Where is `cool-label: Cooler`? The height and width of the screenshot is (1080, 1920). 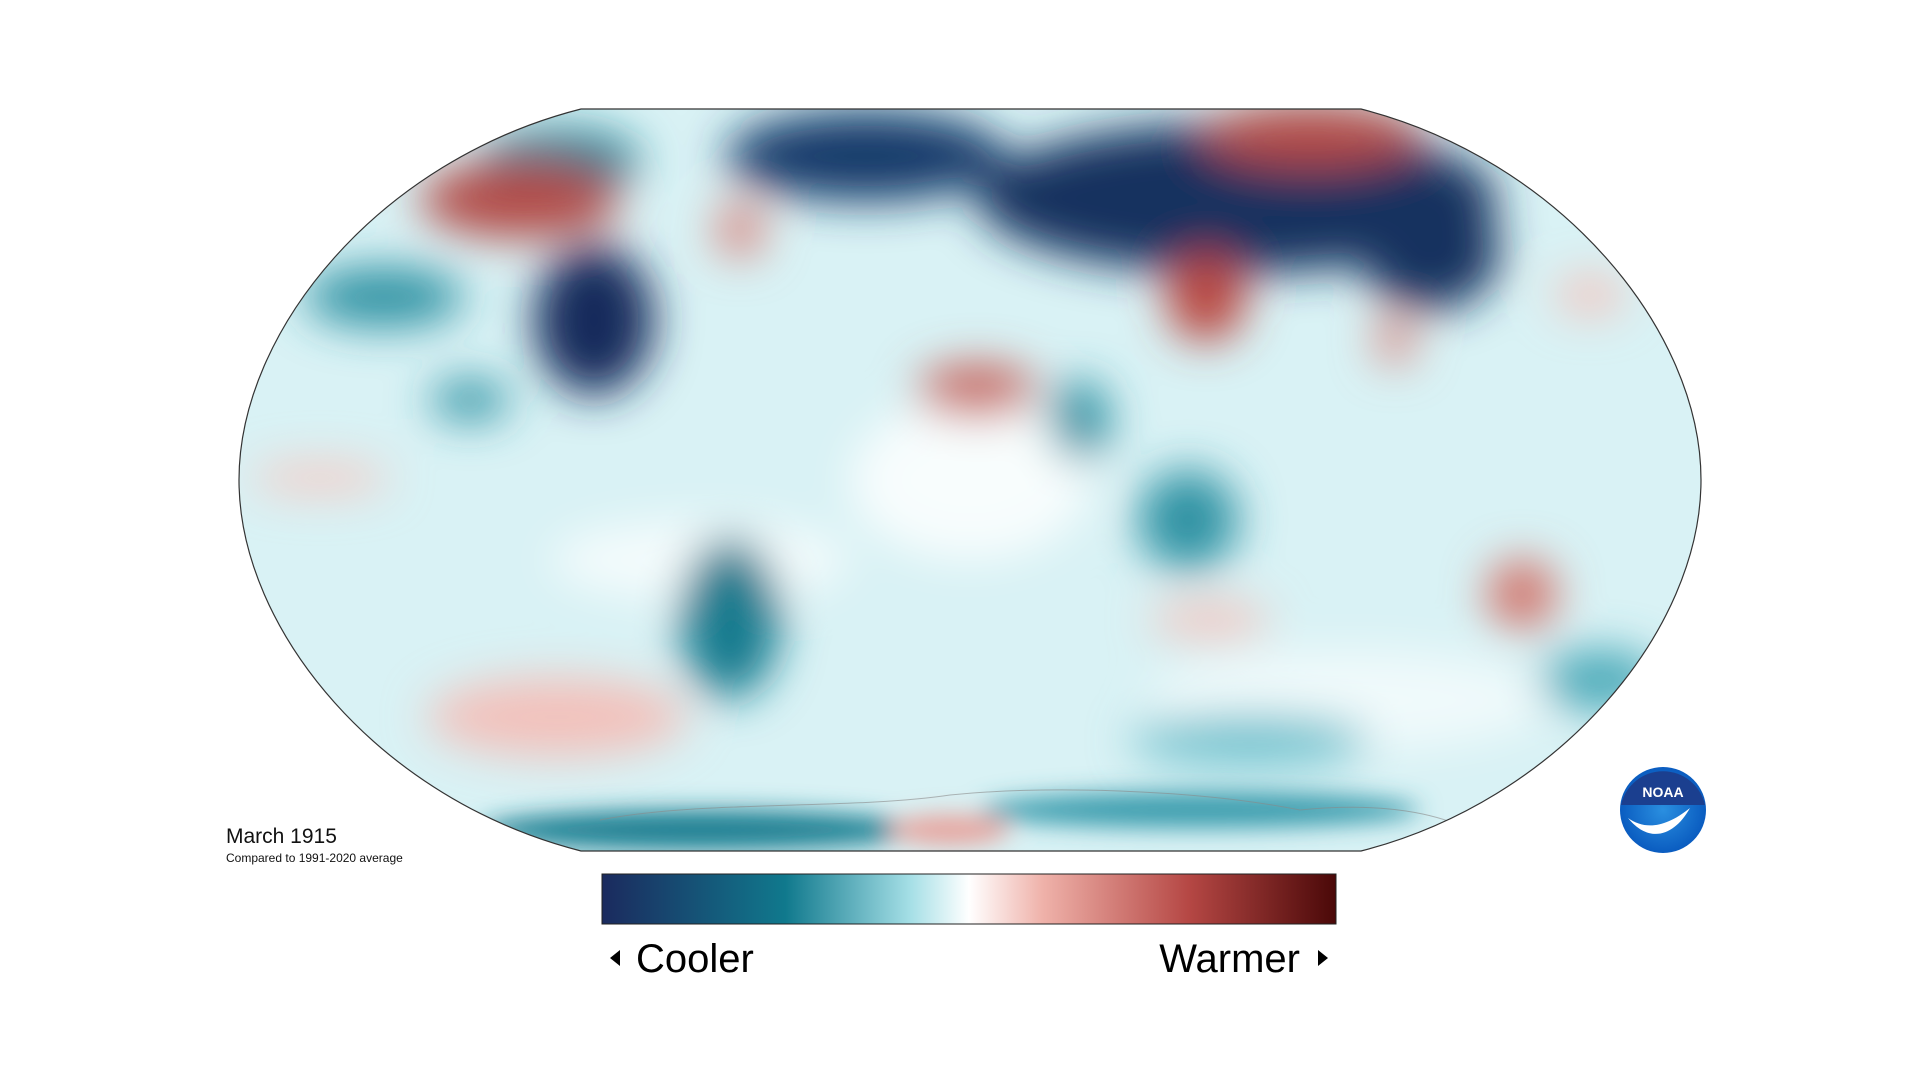
cool-label: Cooler is located at coordinates (695, 959).